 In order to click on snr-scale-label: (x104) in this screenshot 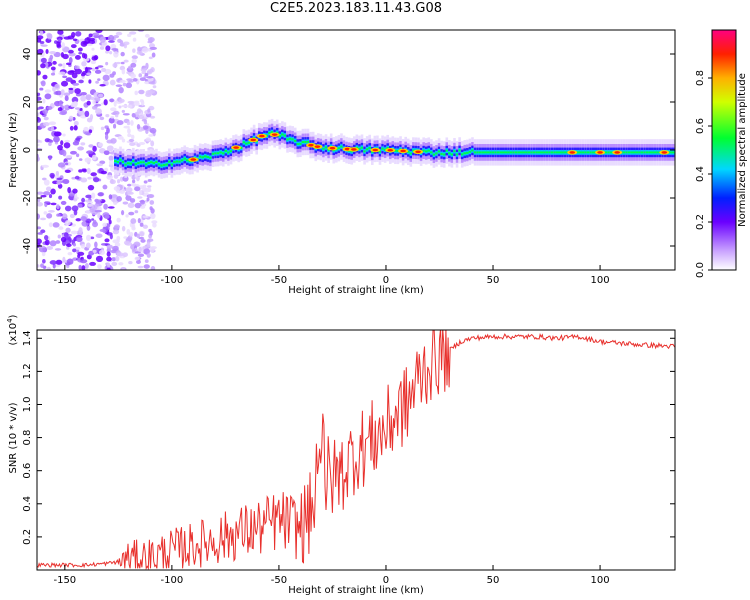, I will do `click(12, 329)`.